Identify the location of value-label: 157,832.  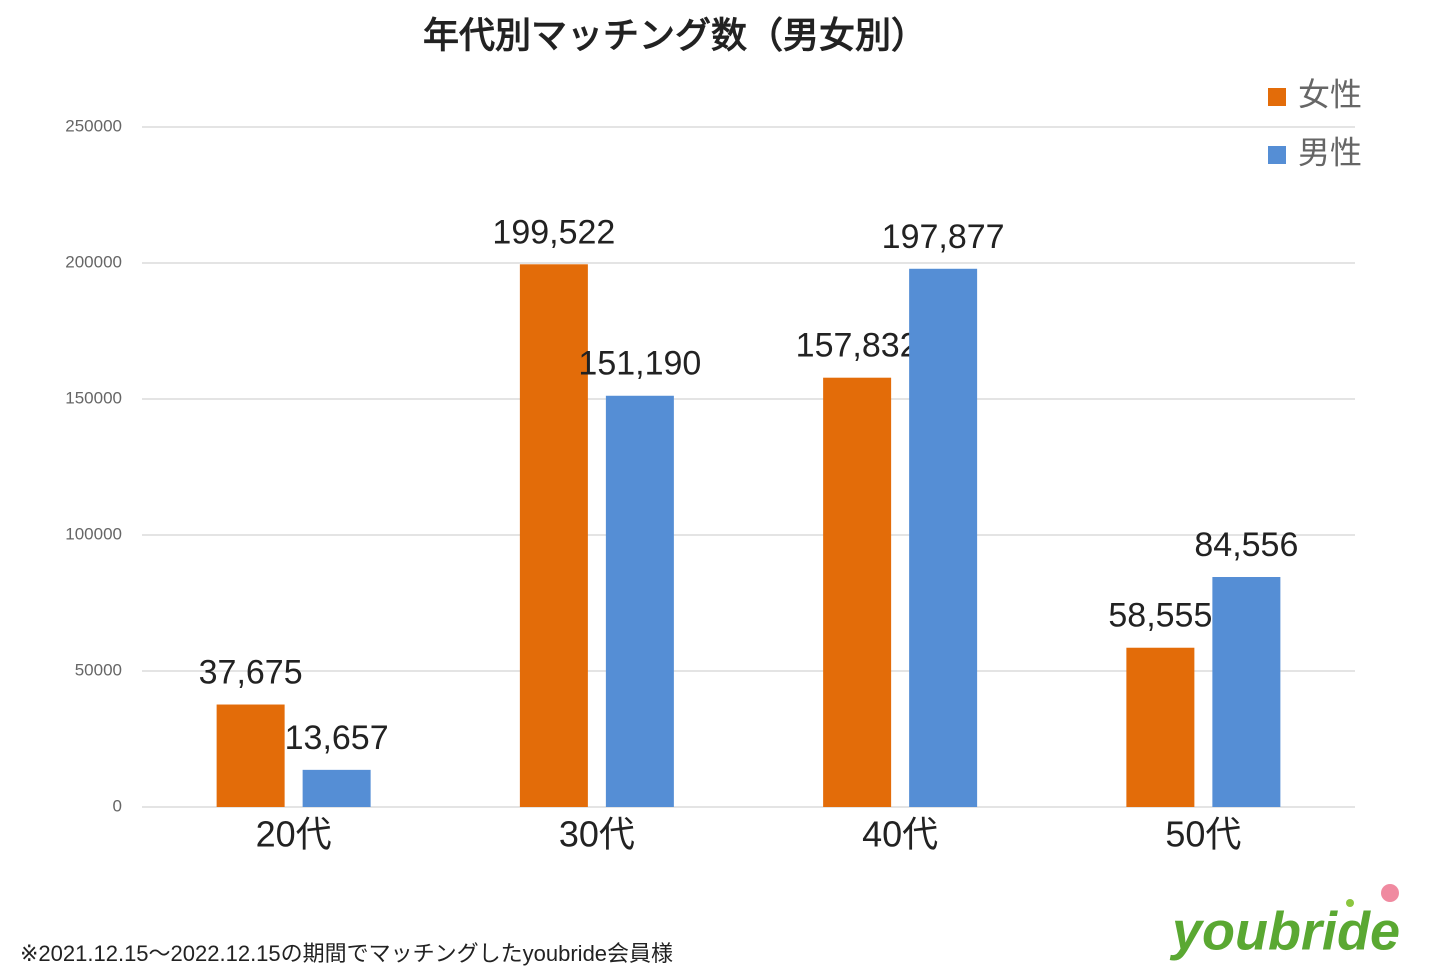
(857, 346).